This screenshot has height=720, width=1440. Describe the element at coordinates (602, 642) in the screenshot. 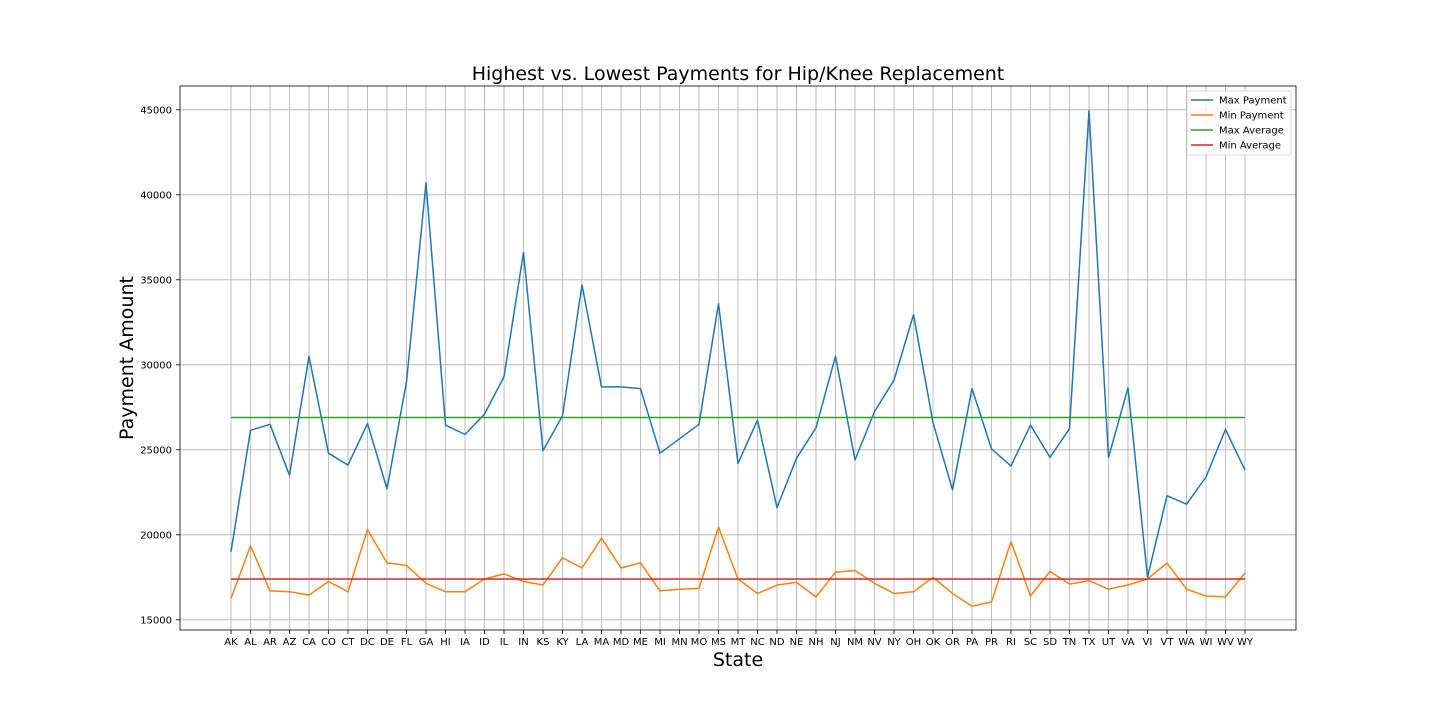

I see `x-tick-label: MA` at that location.